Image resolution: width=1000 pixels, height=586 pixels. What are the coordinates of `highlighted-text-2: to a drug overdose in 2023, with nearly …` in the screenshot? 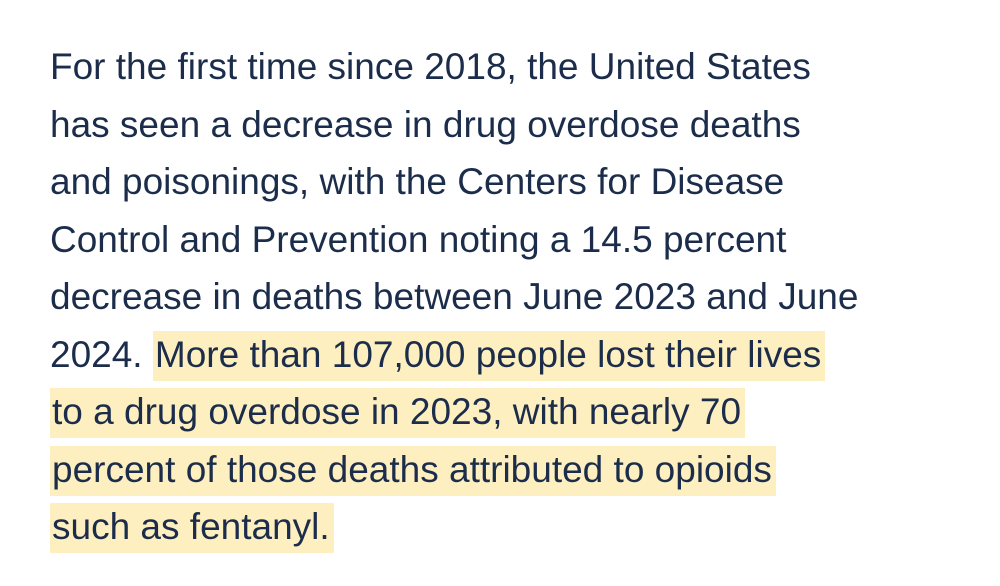 It's located at (398, 413).